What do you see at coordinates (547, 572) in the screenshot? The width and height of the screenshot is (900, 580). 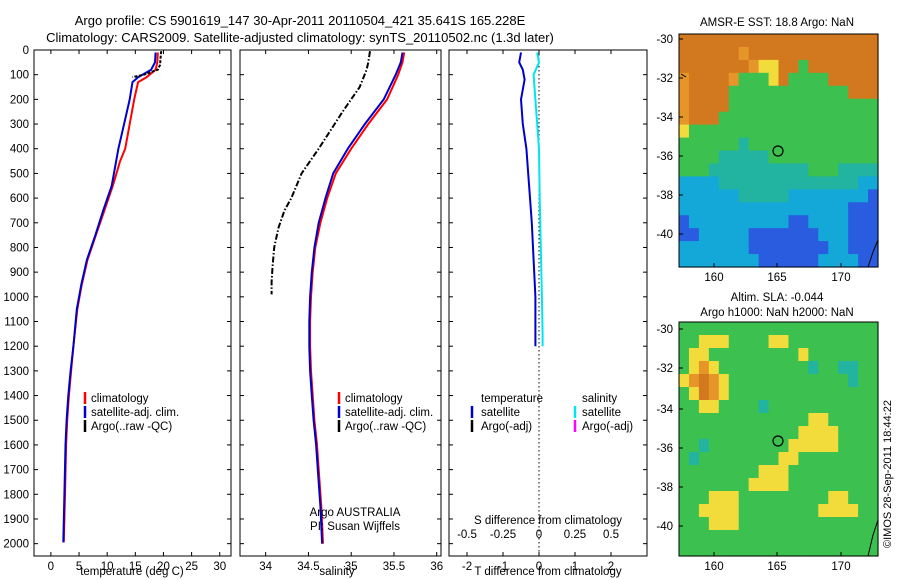 I see `t-difference-label: T difference from climatology` at bounding box center [547, 572].